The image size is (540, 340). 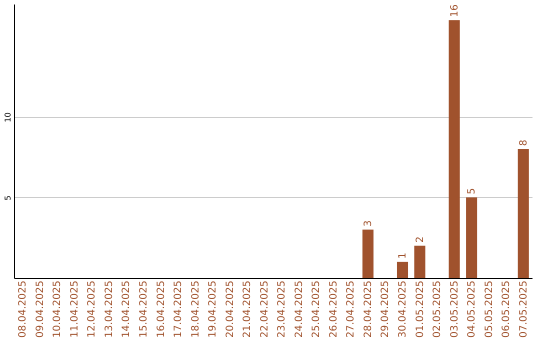 What do you see at coordinates (368, 309) in the screenshot?
I see `x-tick-label: 28.04.2025` at bounding box center [368, 309].